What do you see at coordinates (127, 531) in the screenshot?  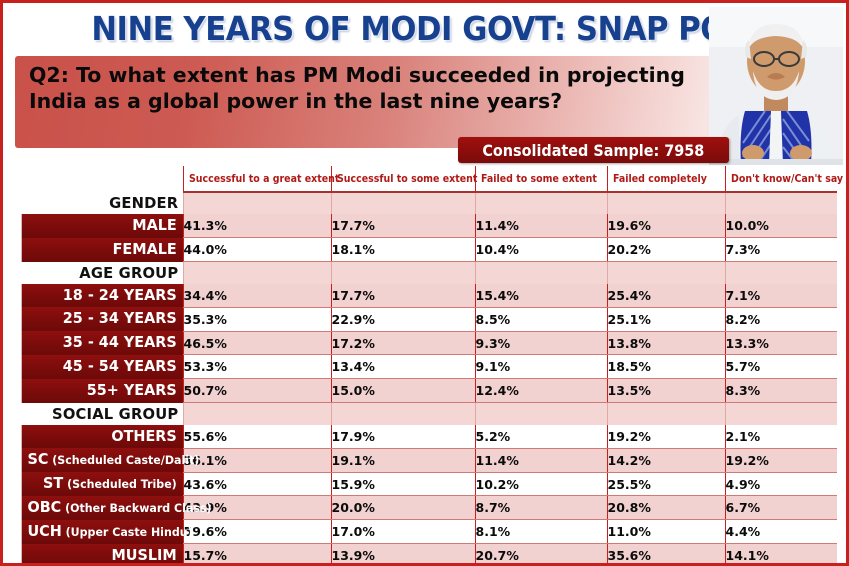 I see `row-label-sub: (Upper Caste Hindu)` at bounding box center [127, 531].